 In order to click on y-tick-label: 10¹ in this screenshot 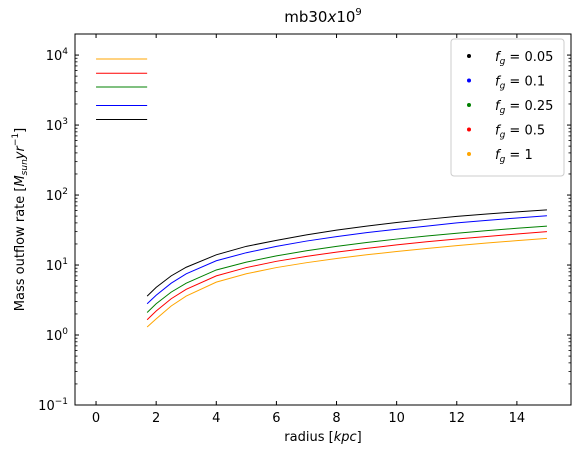, I will do `click(57, 265)`.